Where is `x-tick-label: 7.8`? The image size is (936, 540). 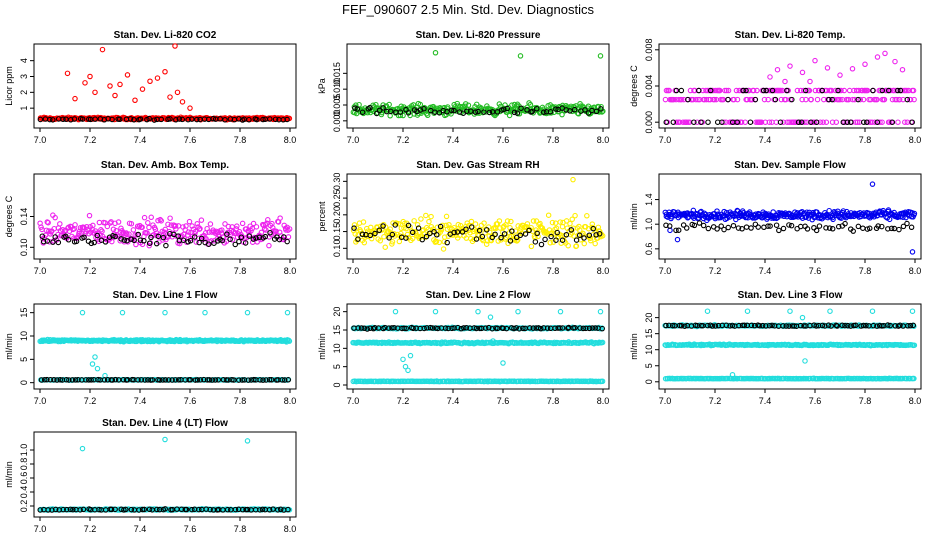
x-tick-label: 7.8 is located at coordinates (240, 529).